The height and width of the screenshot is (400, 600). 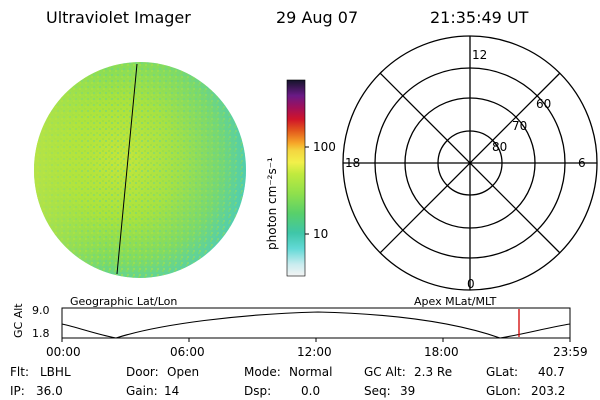 I want to click on gc-alt-value: 2.3 Re, so click(x=433, y=372).